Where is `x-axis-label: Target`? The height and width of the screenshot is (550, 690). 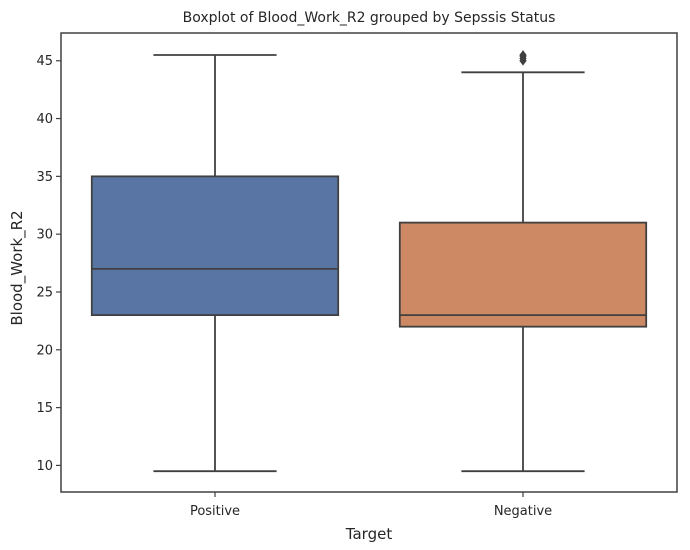 x-axis-label: Target is located at coordinates (369, 534).